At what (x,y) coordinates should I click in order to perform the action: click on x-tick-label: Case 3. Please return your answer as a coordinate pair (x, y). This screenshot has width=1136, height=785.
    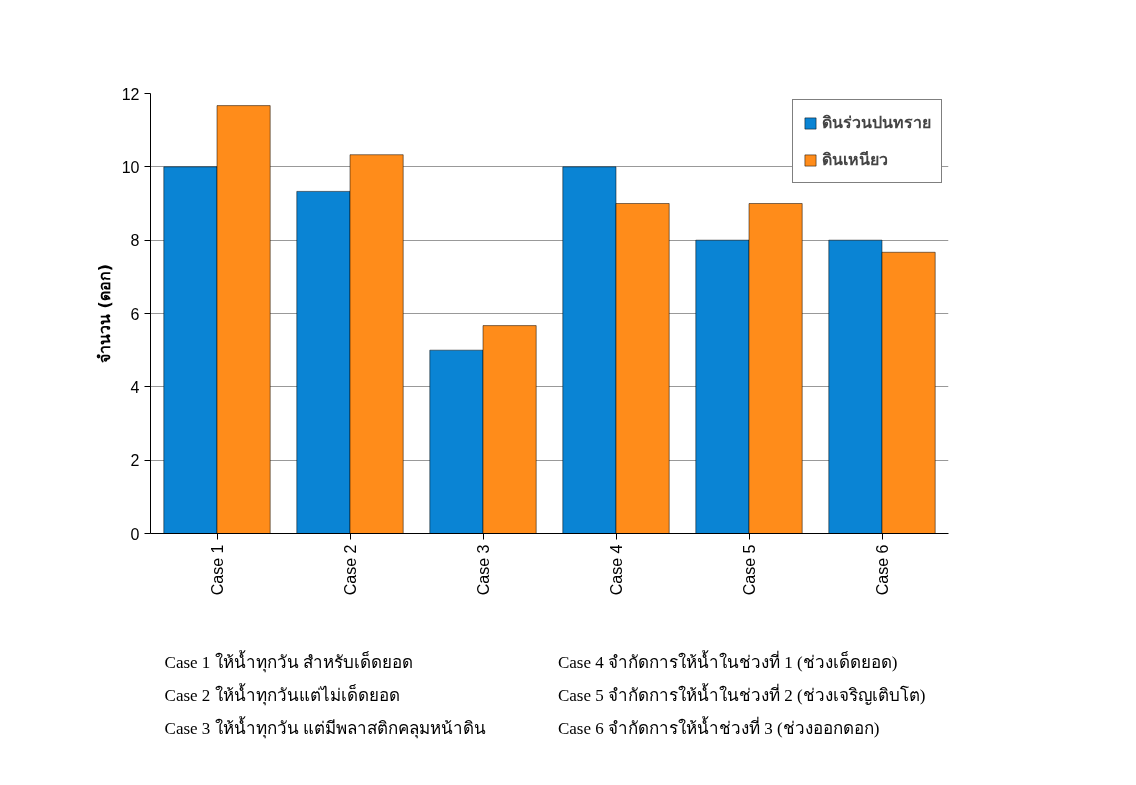
    Looking at the image, I should click on (483, 570).